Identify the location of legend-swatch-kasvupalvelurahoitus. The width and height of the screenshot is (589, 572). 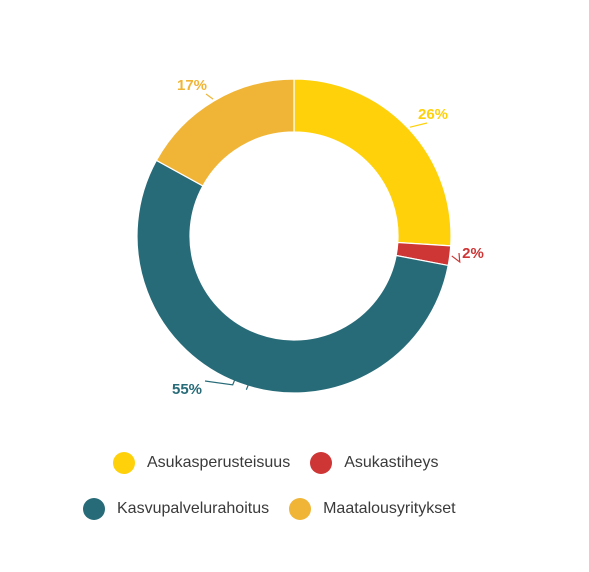
(94, 509).